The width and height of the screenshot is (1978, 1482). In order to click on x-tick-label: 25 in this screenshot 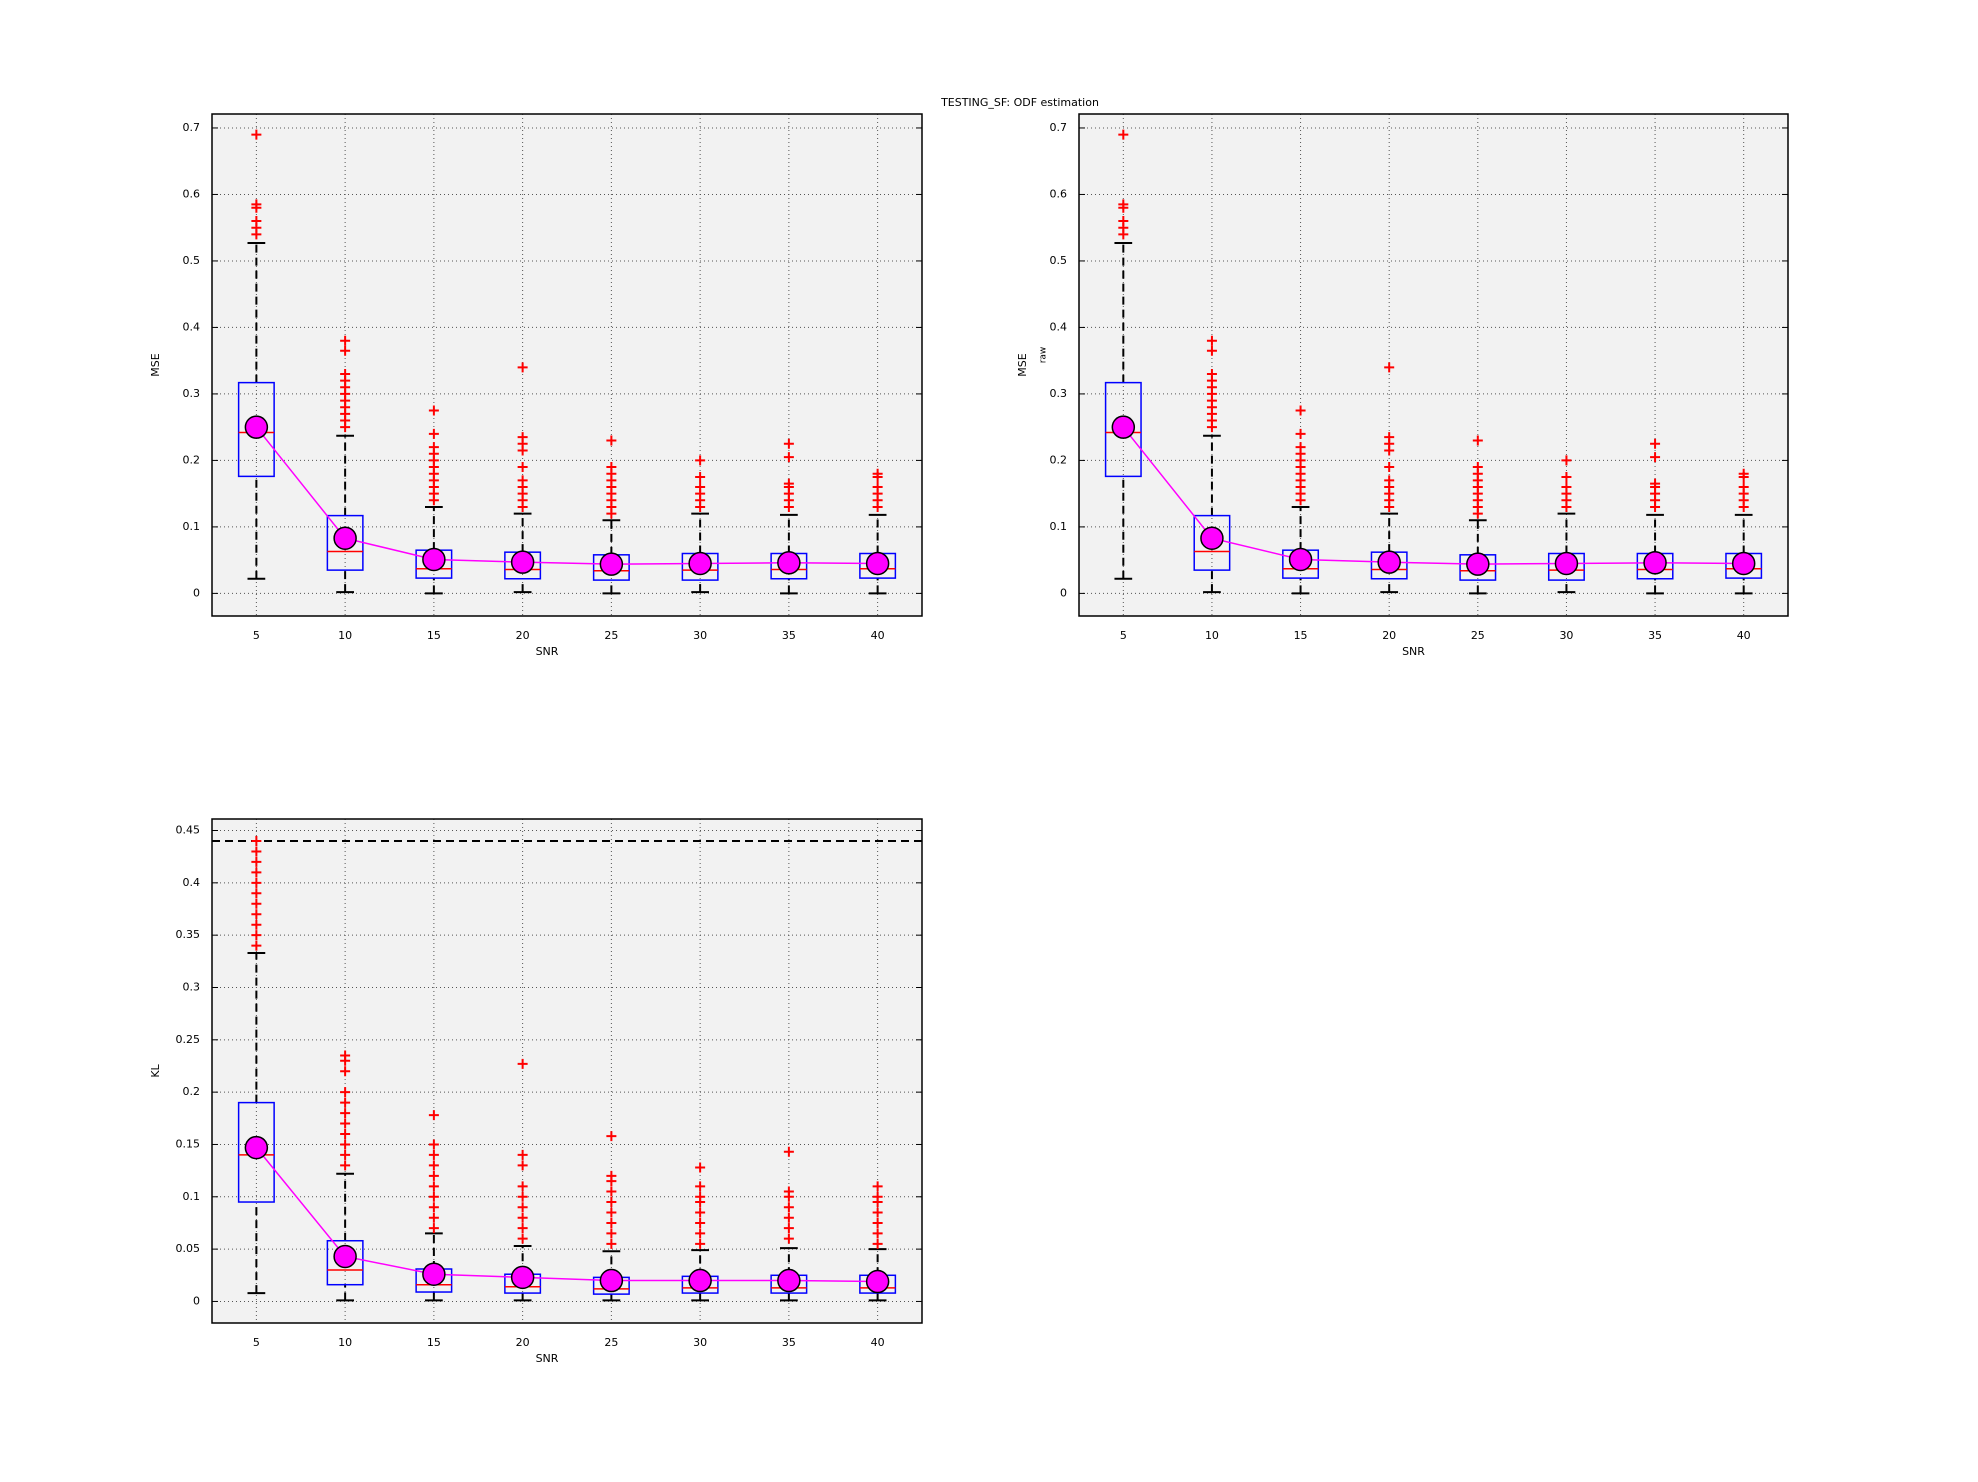, I will do `click(611, 1342)`.